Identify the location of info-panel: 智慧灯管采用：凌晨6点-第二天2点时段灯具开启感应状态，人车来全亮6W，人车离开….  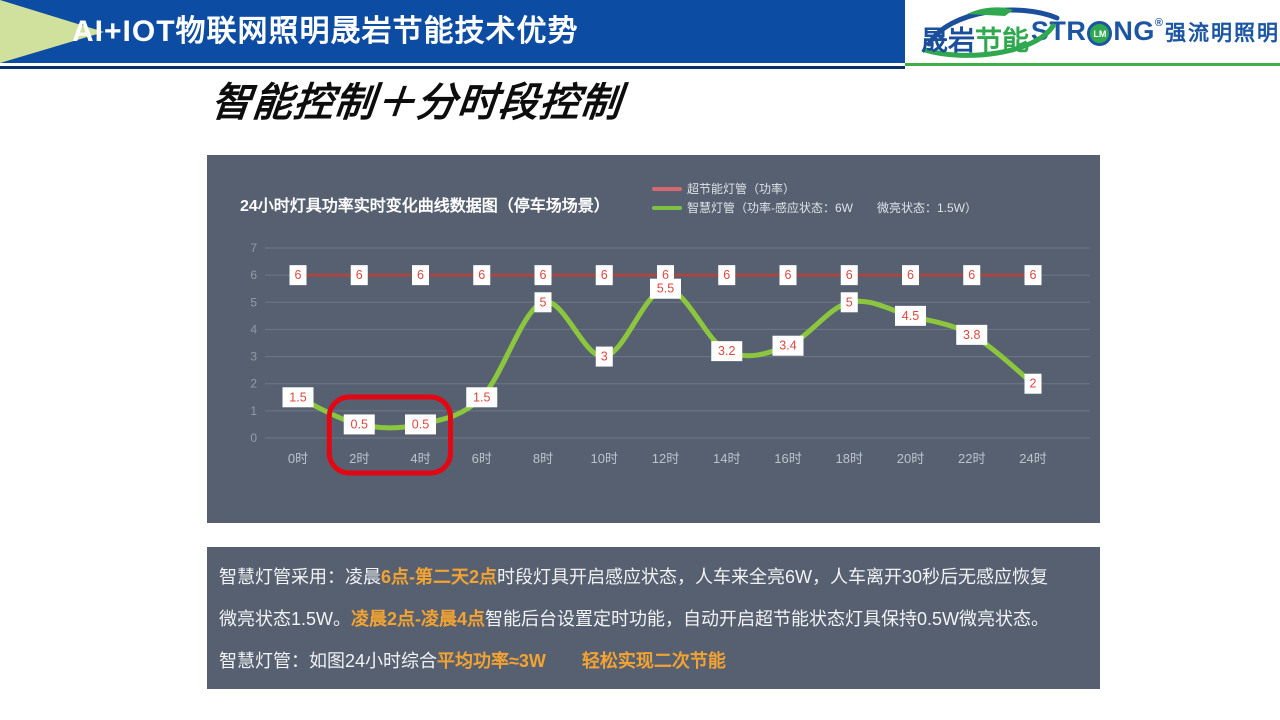
(653, 618).